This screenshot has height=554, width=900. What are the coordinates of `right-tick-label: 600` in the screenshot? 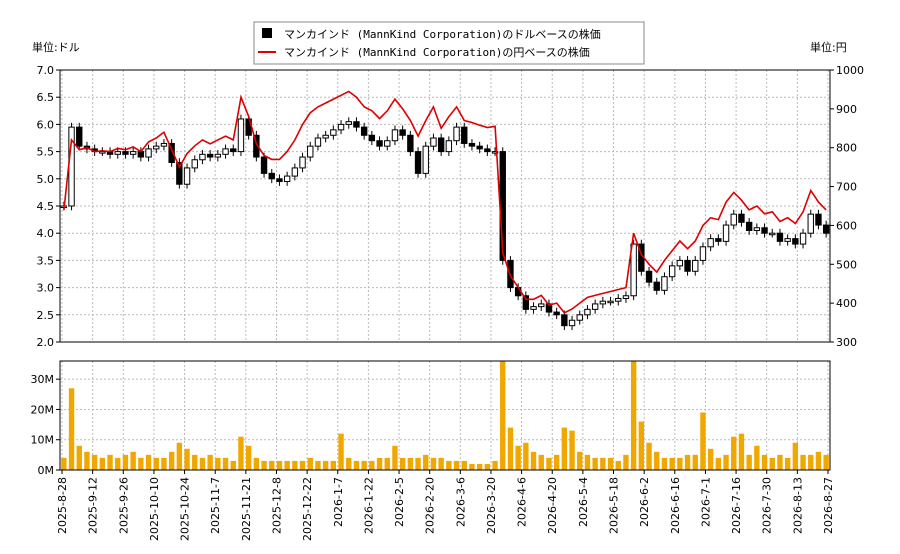 It's located at (846, 225).